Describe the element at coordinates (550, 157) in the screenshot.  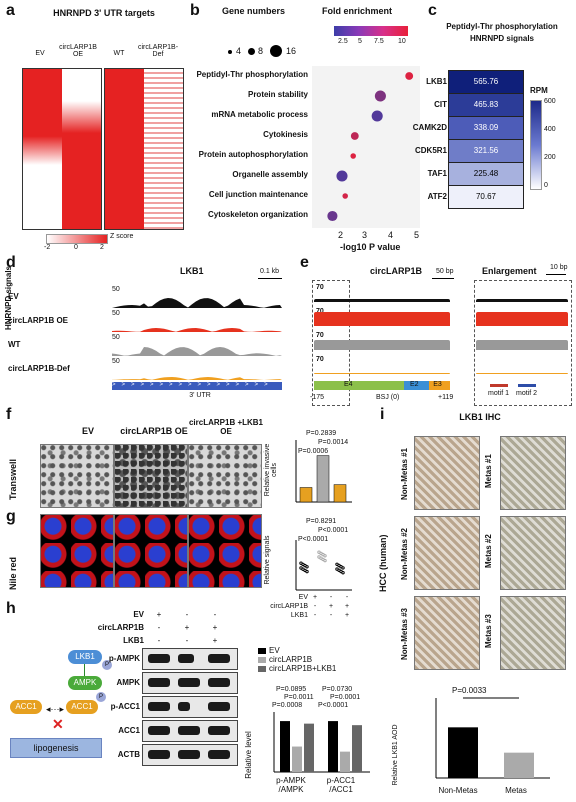
I see `rpm-tick: 200` at that location.